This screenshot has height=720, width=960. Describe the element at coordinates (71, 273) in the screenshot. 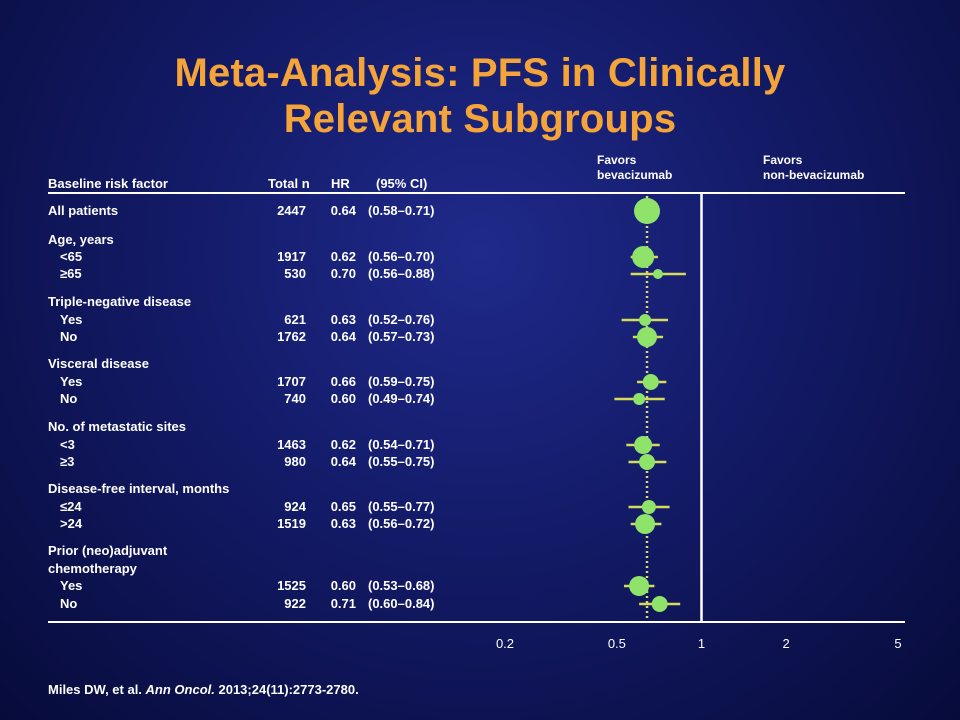

I see `row-label: ≥65` at that location.